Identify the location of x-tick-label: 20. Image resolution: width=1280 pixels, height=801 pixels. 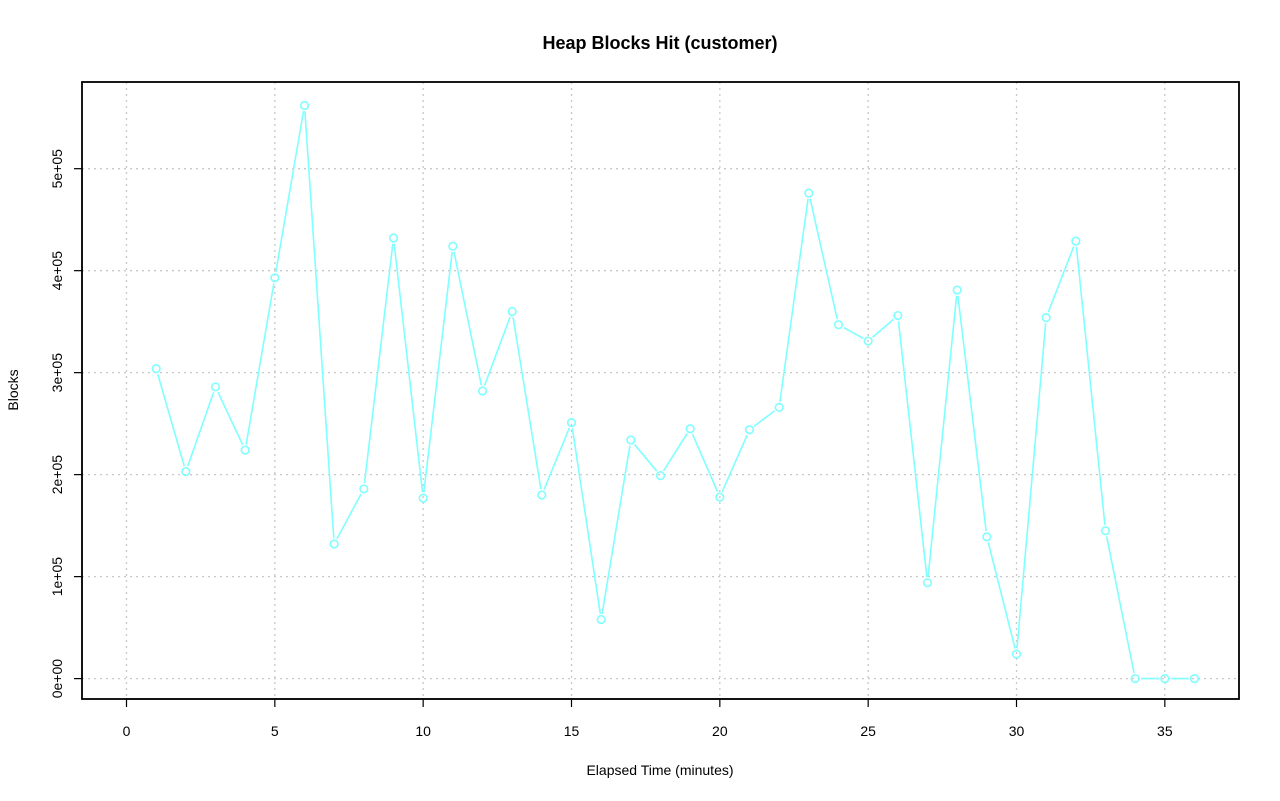
(720, 731).